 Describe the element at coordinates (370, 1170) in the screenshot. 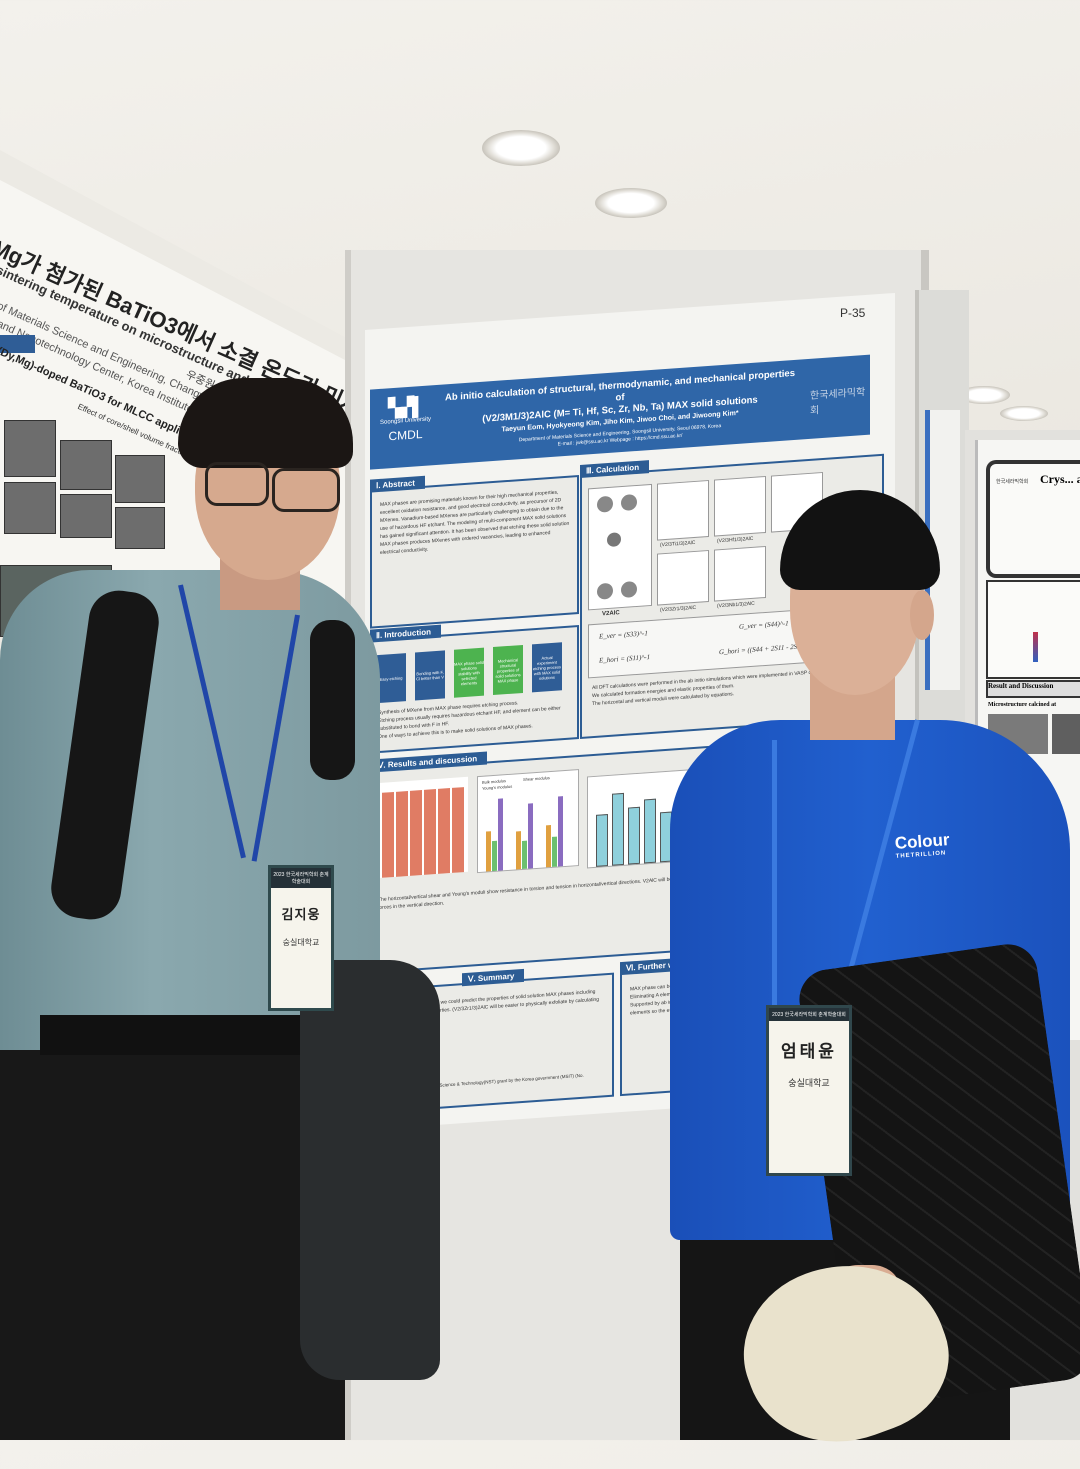

I see `jacket` at that location.